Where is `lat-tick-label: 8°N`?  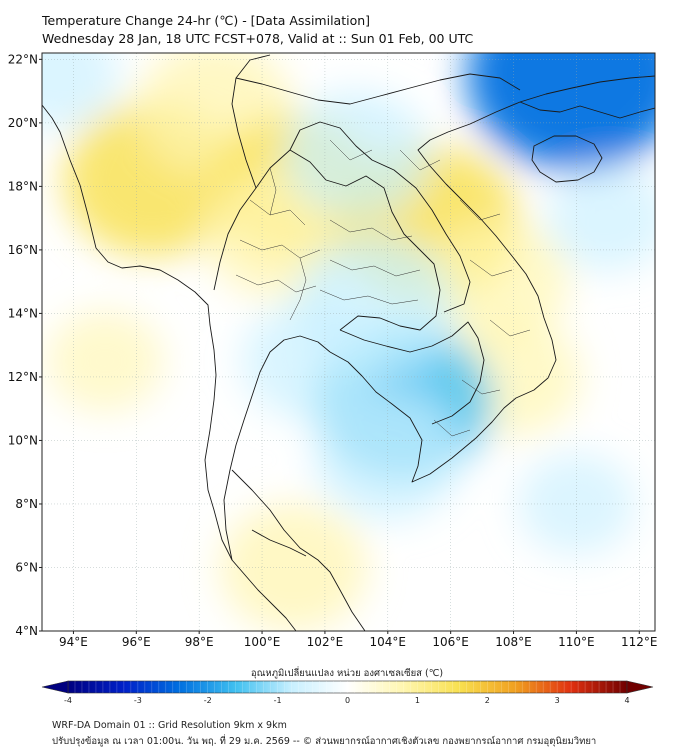
lat-tick-label: 8°N is located at coordinates (26, 504).